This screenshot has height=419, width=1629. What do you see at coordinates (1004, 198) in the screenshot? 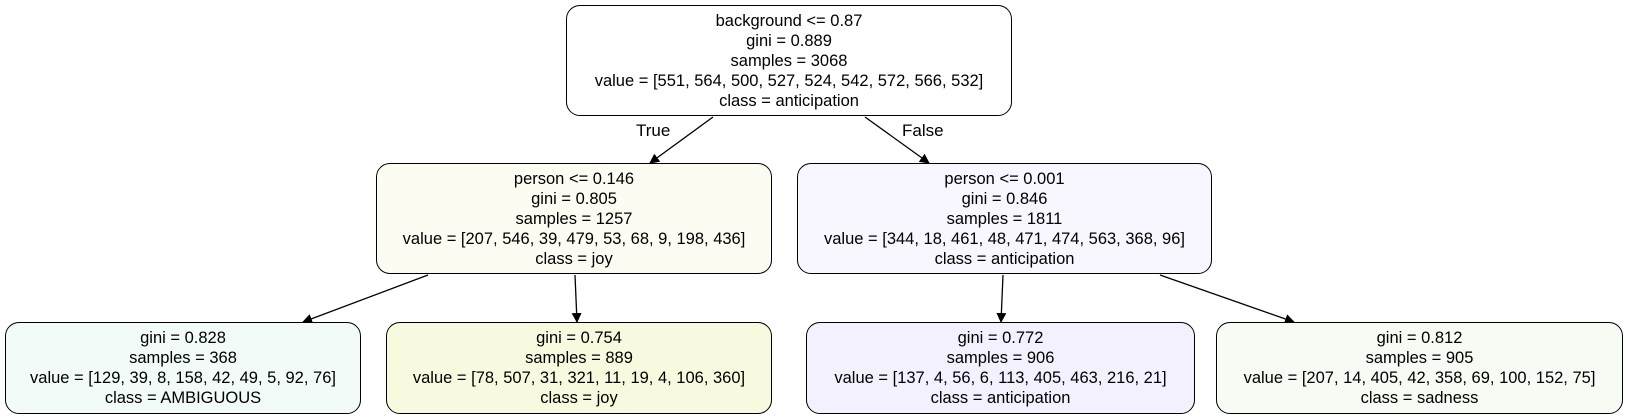
I see `node-gini: gini = 0.846` at bounding box center [1004, 198].